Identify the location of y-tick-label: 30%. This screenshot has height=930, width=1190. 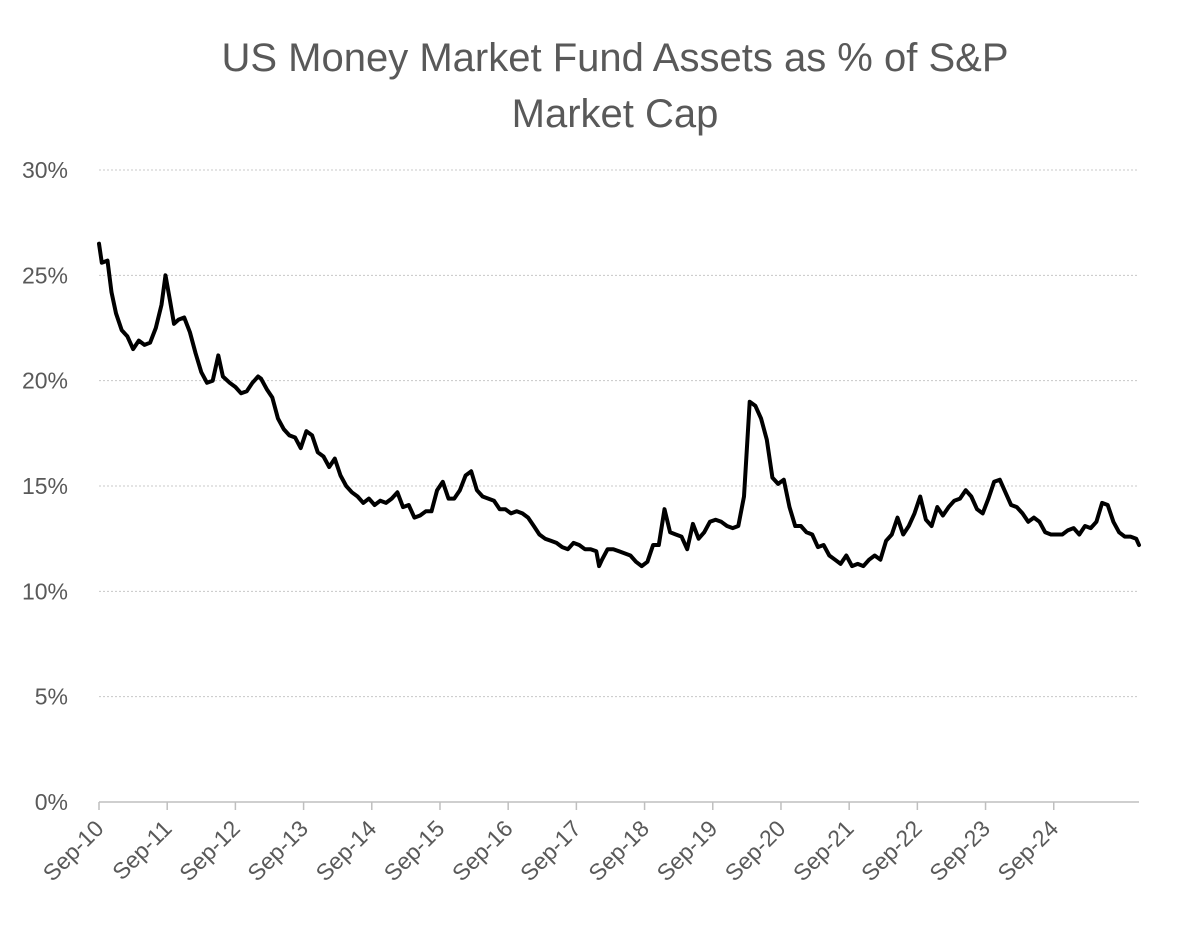
(45, 170).